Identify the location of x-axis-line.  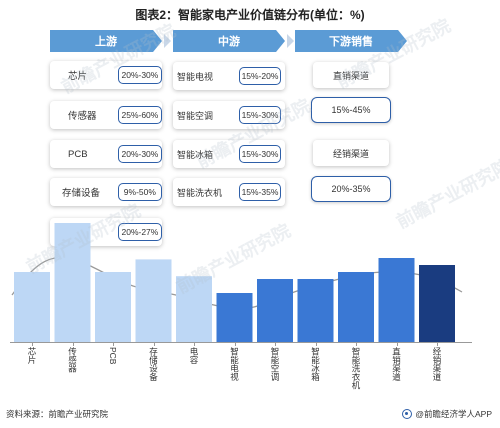
(241, 342).